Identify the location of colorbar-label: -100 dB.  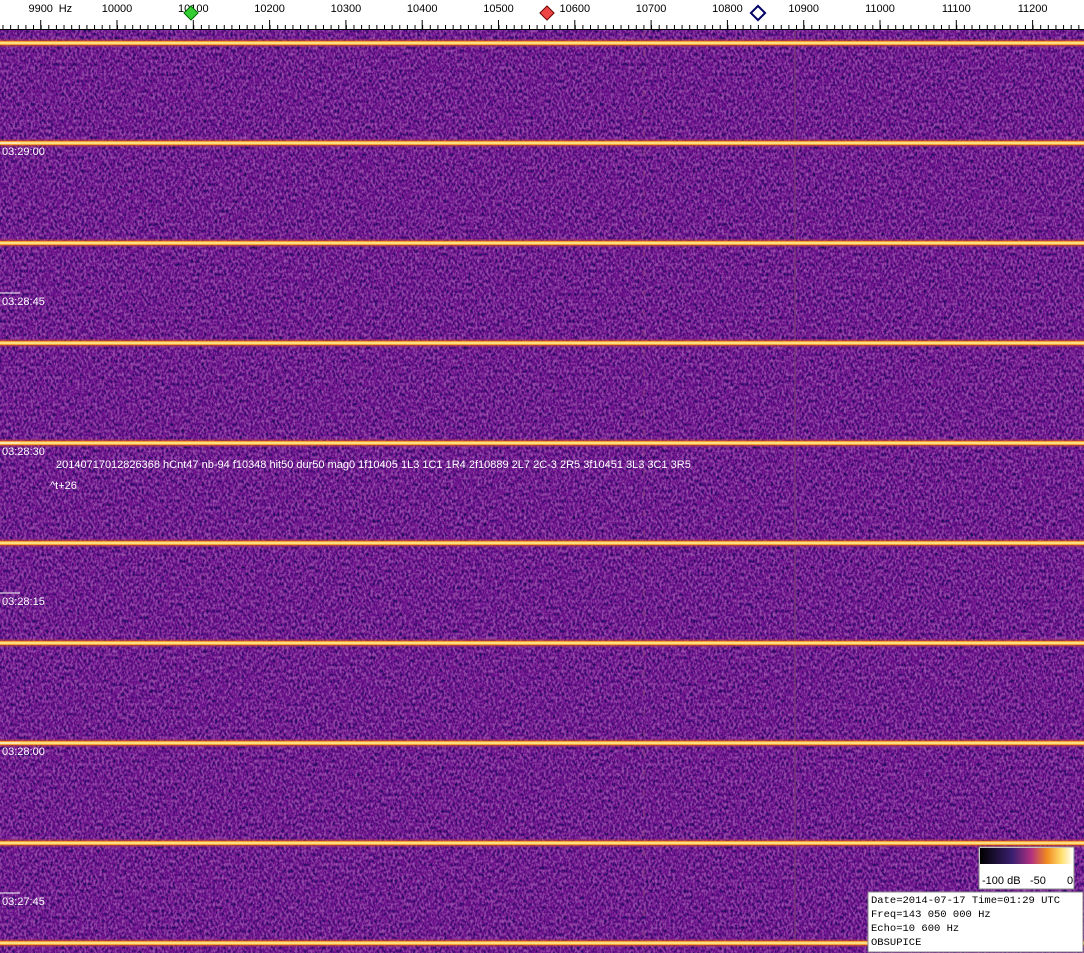
(1001, 881).